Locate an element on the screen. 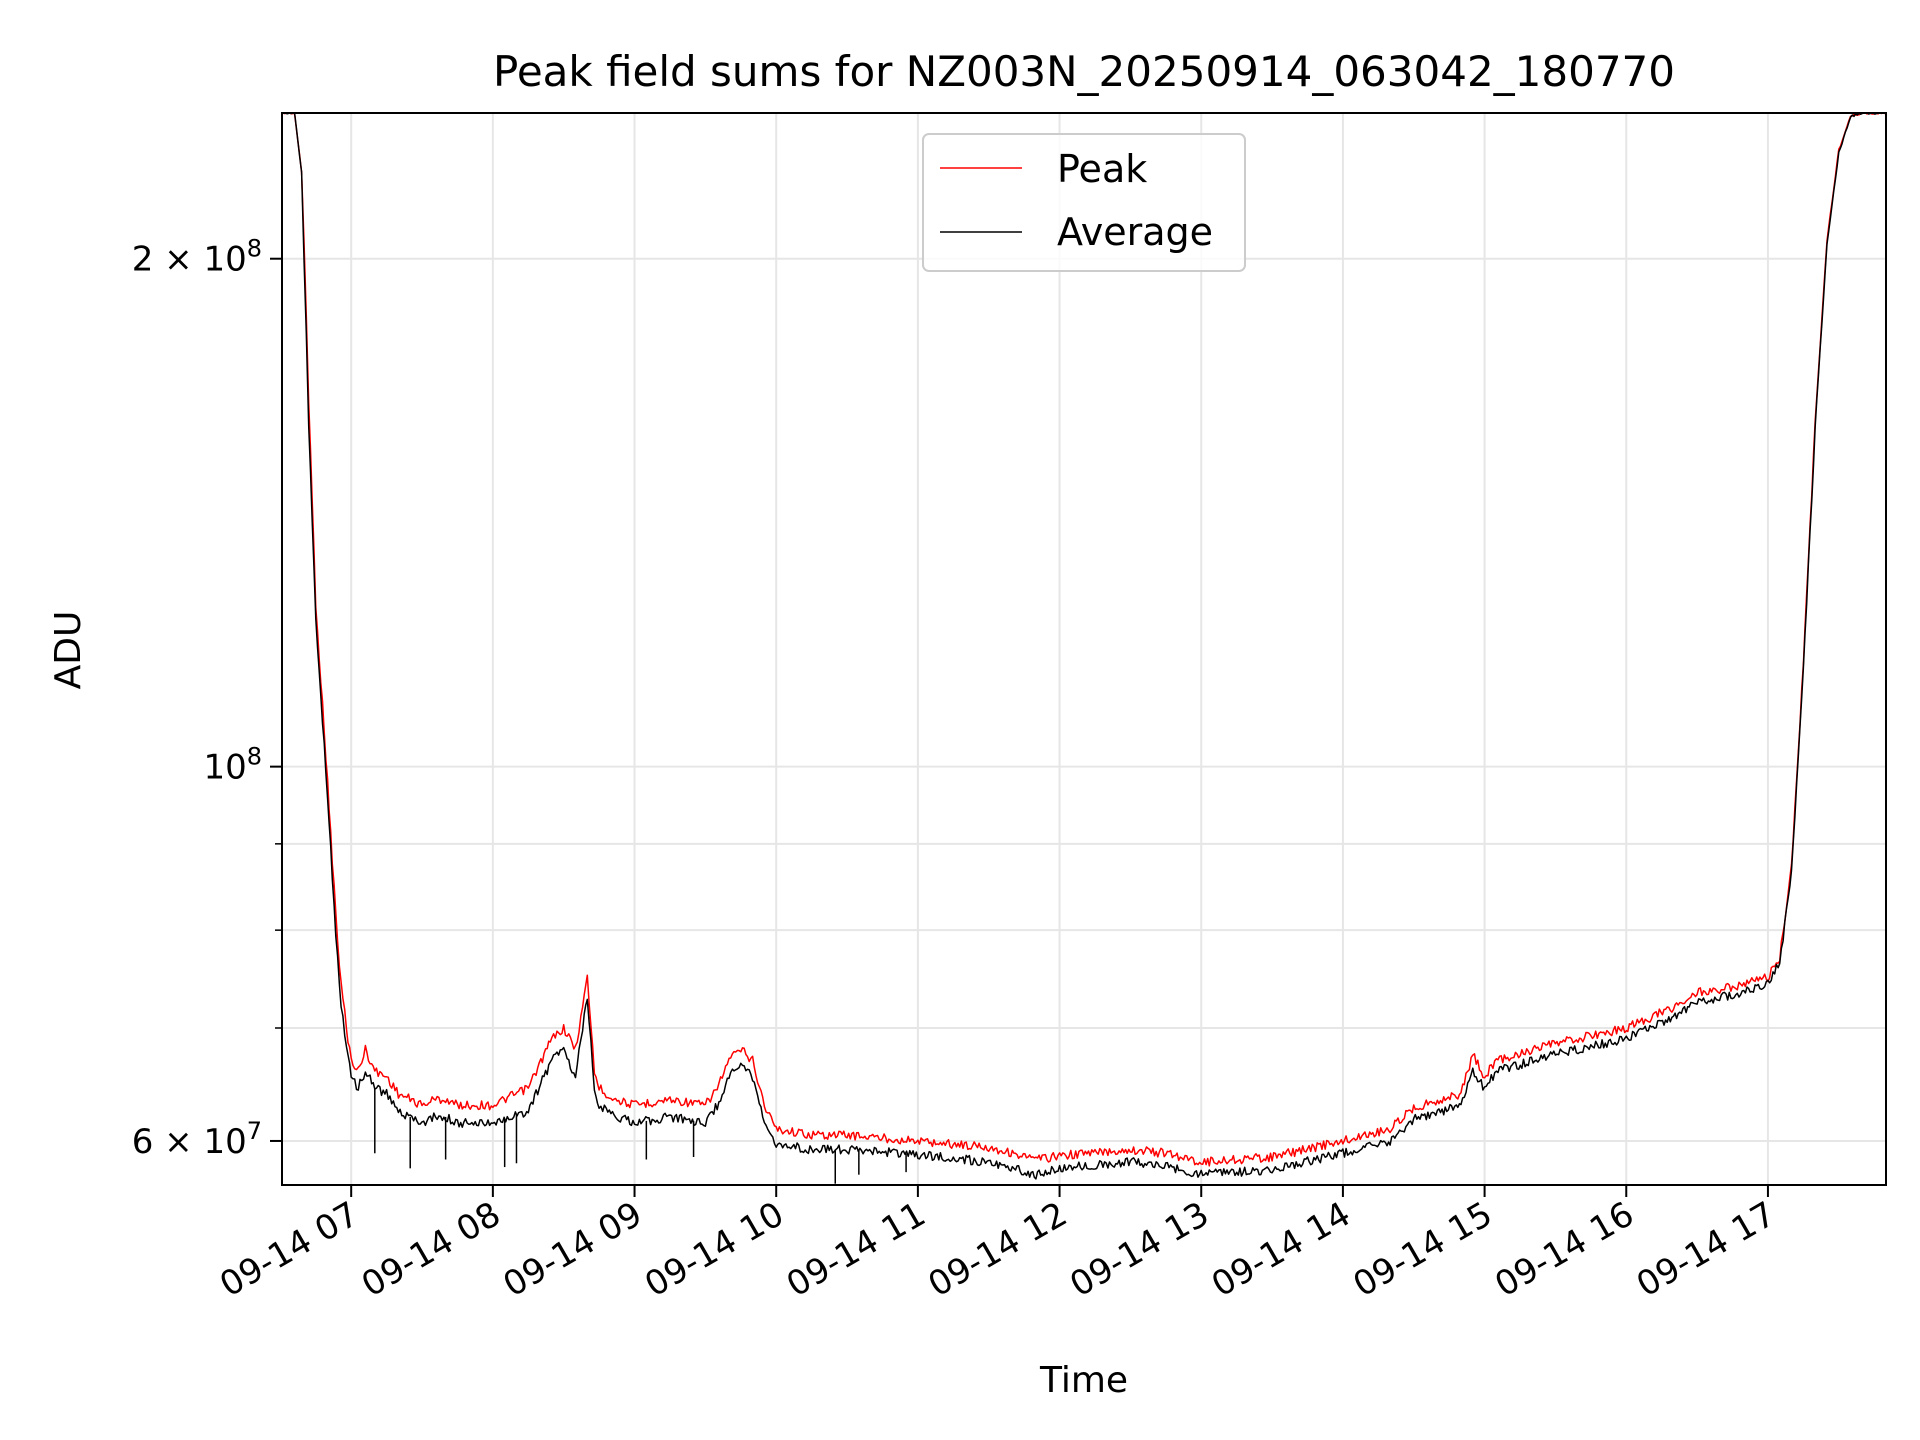  y-tick-label: 6 × 107 is located at coordinates (197, 1139).